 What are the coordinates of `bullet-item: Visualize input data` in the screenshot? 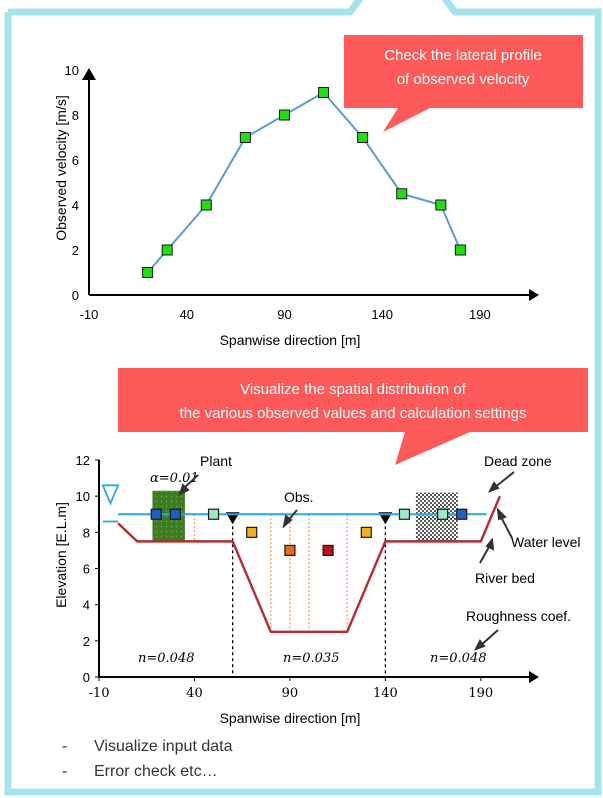 It's located at (147, 746).